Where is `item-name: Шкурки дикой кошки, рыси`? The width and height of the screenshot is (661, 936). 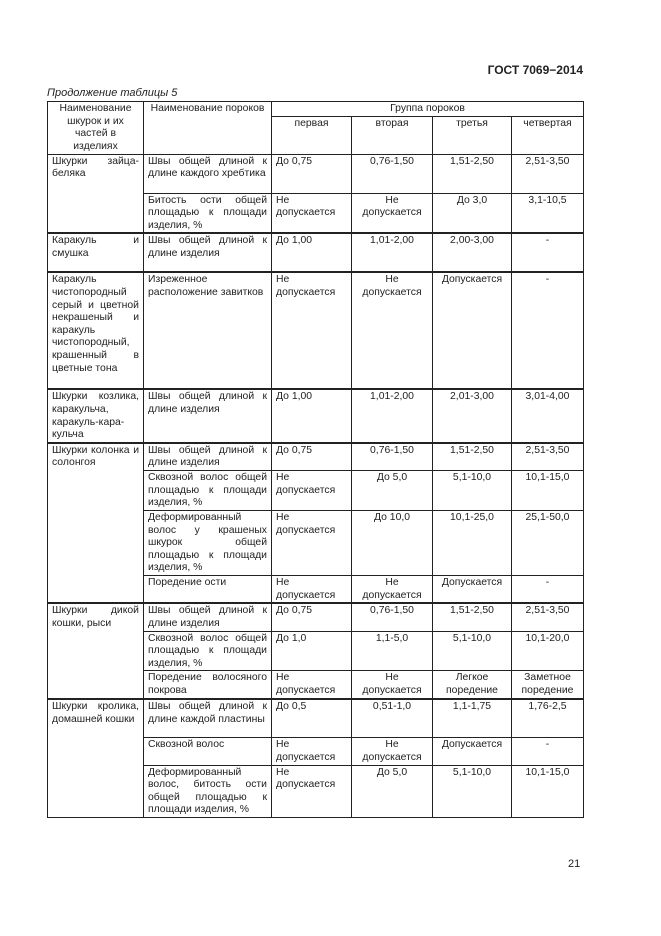
item-name: Шкурки дикой кошки, рыси is located at coordinates (95, 651).